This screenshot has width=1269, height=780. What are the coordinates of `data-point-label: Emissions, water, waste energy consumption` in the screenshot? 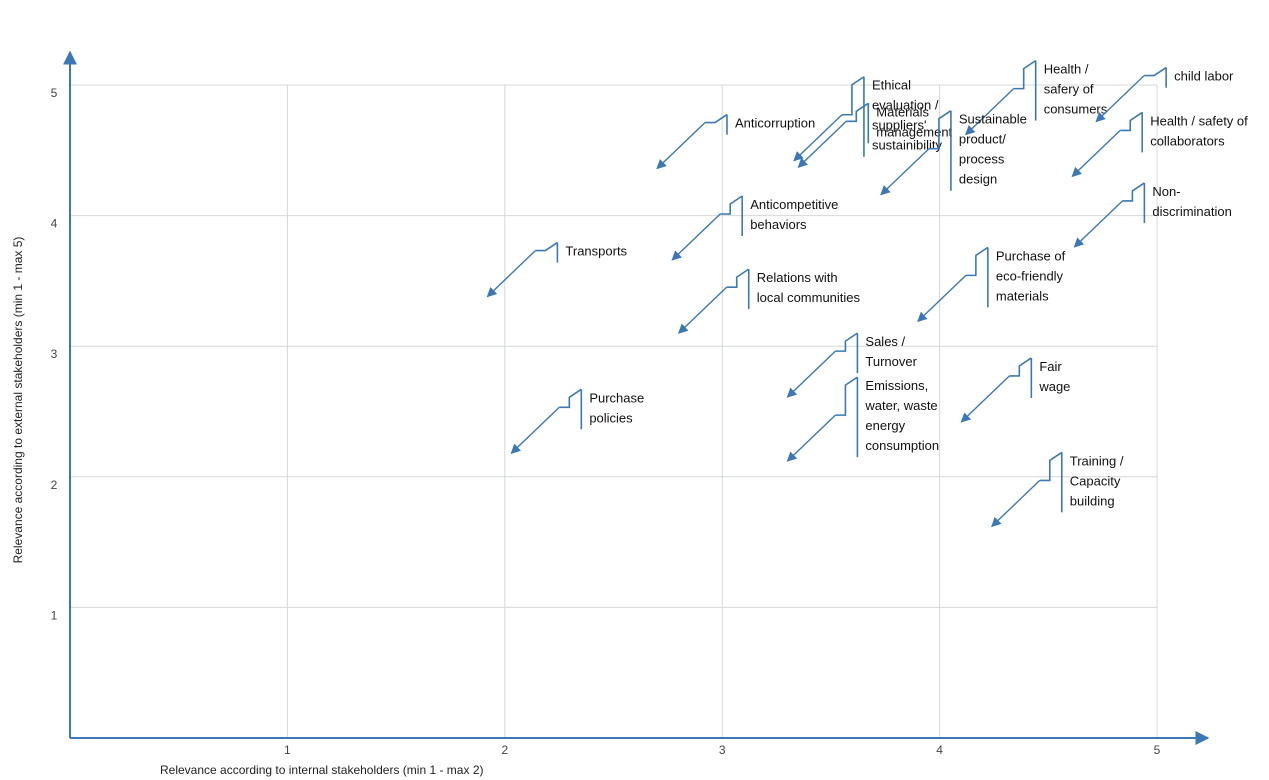 It's located at (901, 415).